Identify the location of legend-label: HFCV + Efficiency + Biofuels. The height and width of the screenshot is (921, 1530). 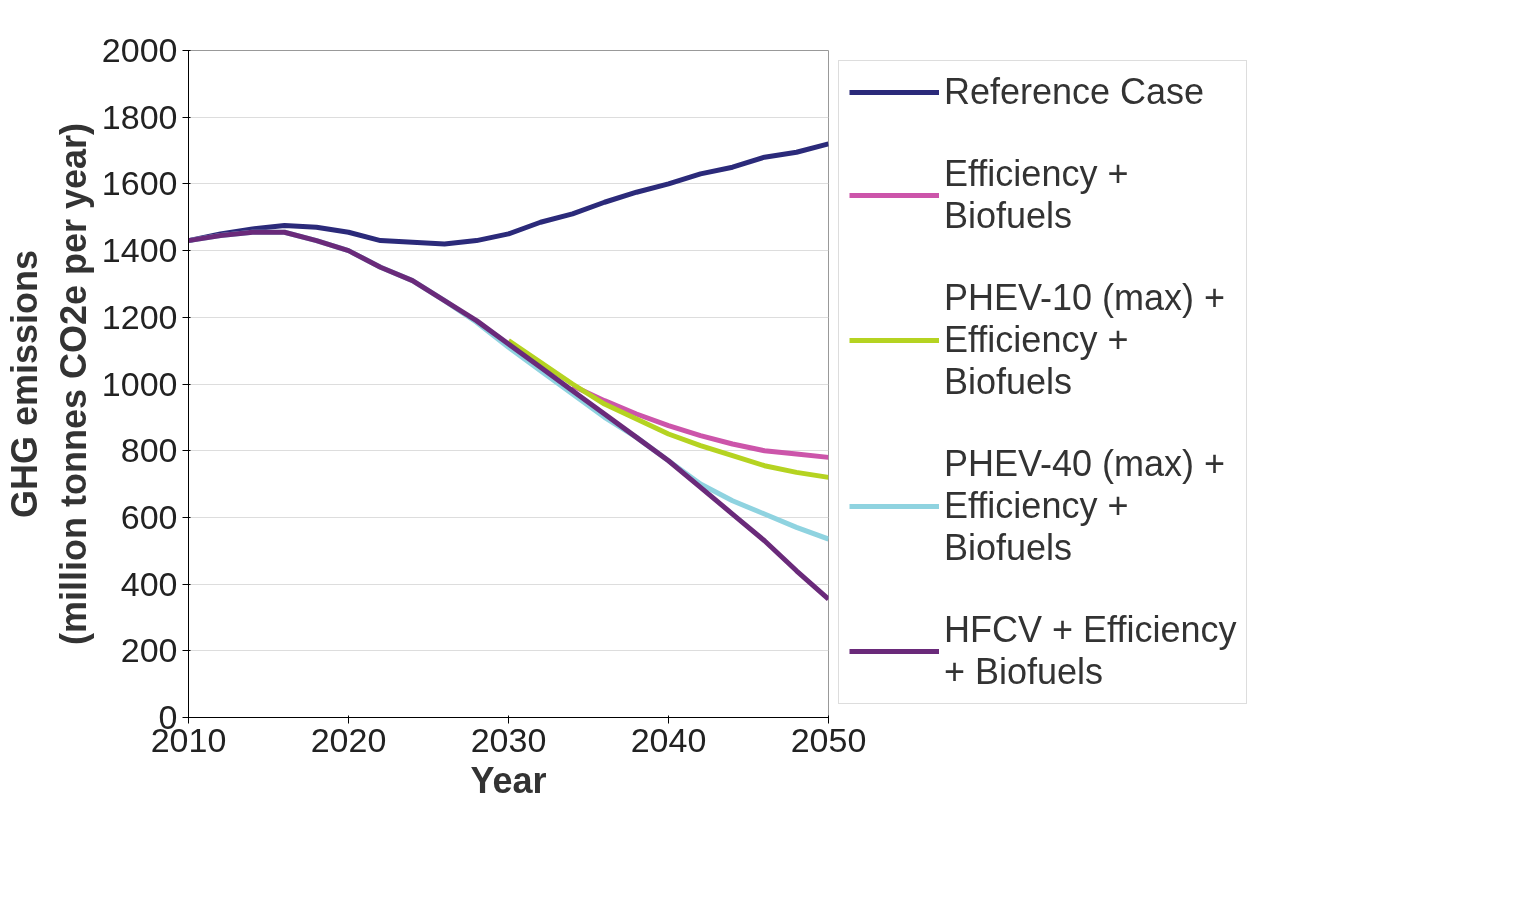
(1090, 651).